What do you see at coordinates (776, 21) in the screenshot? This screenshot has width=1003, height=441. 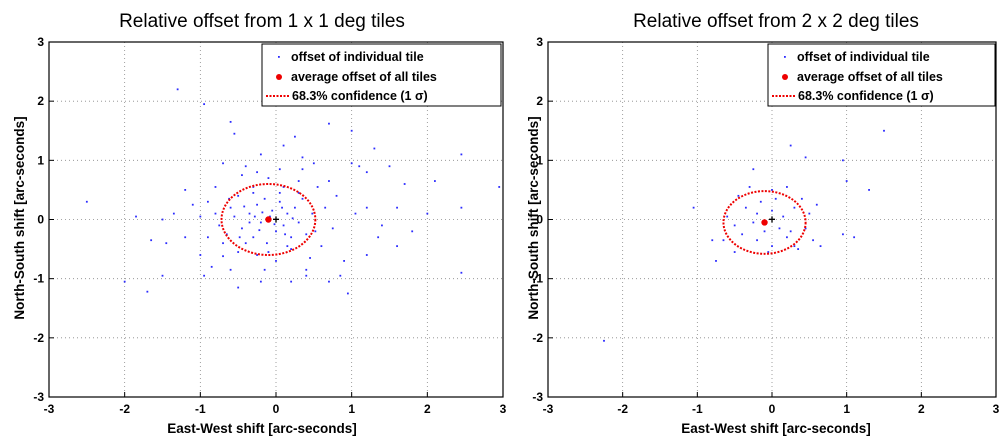 I see `chart-title: Relative offset from 2 x 2 deg tiles` at bounding box center [776, 21].